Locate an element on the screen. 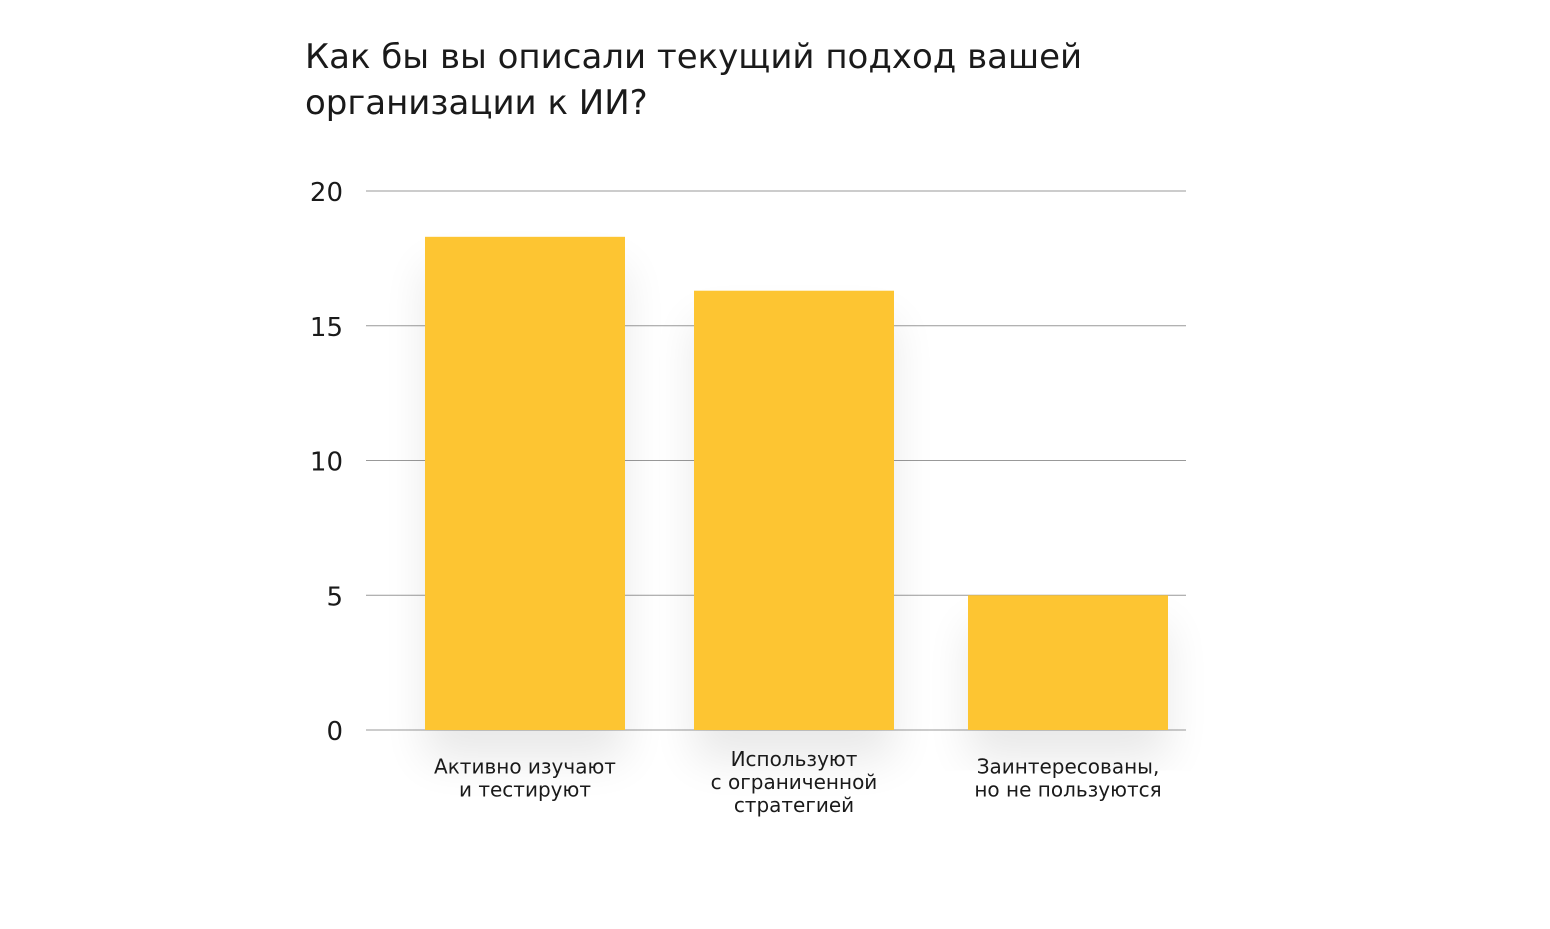  y-tick-label: 10 is located at coordinates (326, 463).